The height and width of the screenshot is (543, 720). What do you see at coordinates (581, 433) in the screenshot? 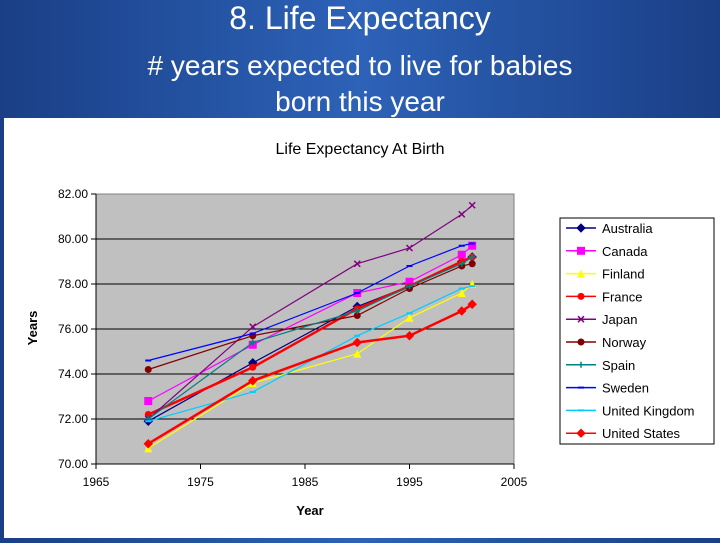
I see `legend-marker-united-states` at bounding box center [581, 433].